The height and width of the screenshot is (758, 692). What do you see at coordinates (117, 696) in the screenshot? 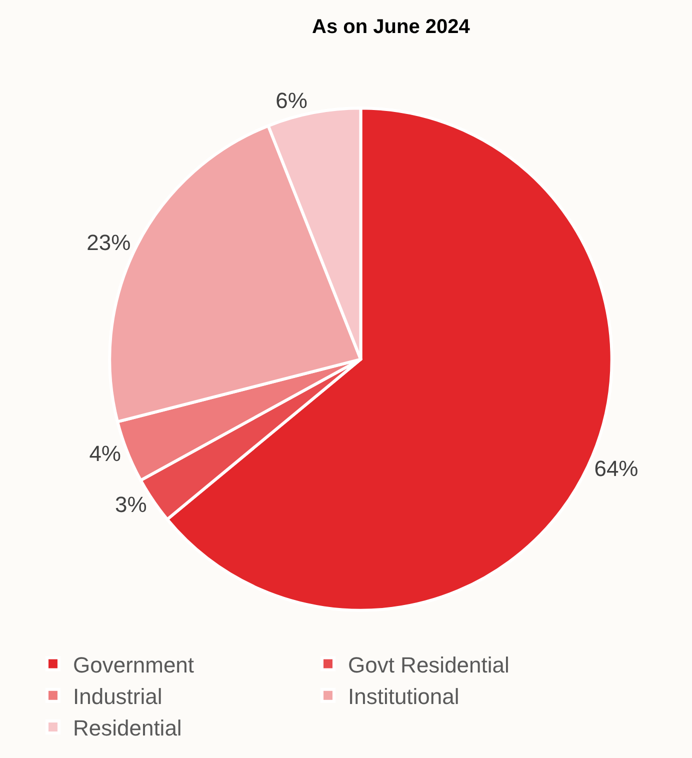
I see `legend-label: Industrial` at bounding box center [117, 696].